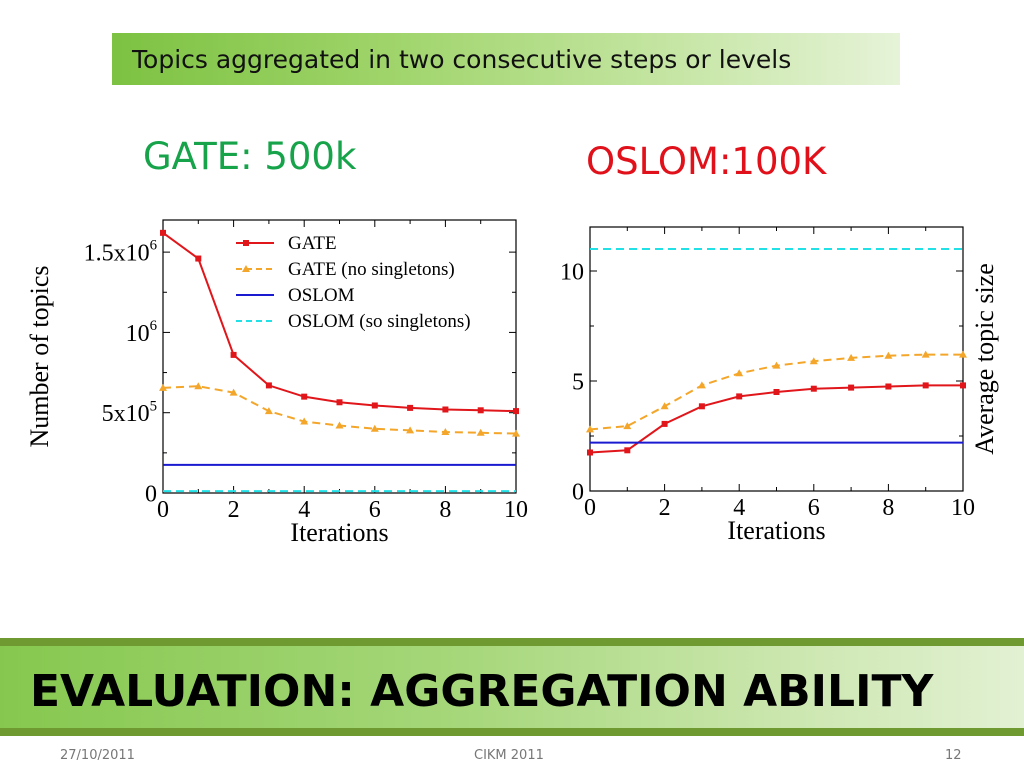  Describe the element at coordinates (482, 691) in the screenshot. I see `slide-title: EVALUATION: AGGREGATION ABILITY` at that location.